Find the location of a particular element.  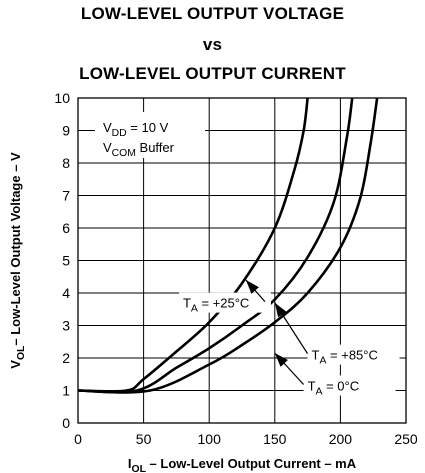

y-tick-label-3: 3 is located at coordinates (66, 326).